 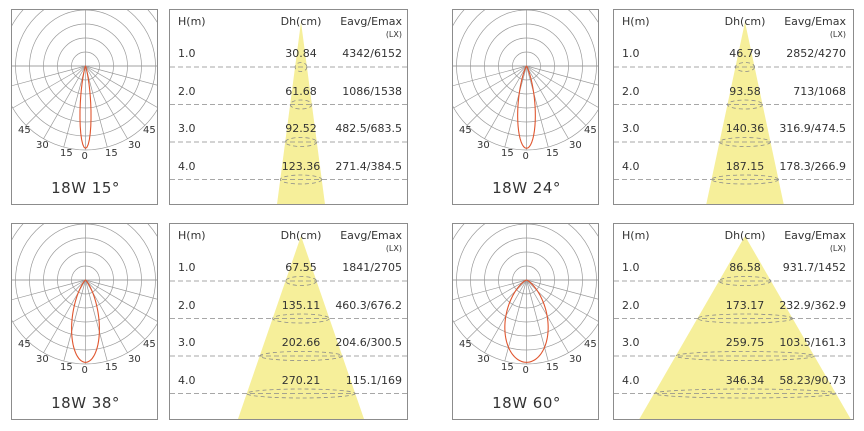 I want to click on row-diameter: 270.21, so click(x=301, y=380).